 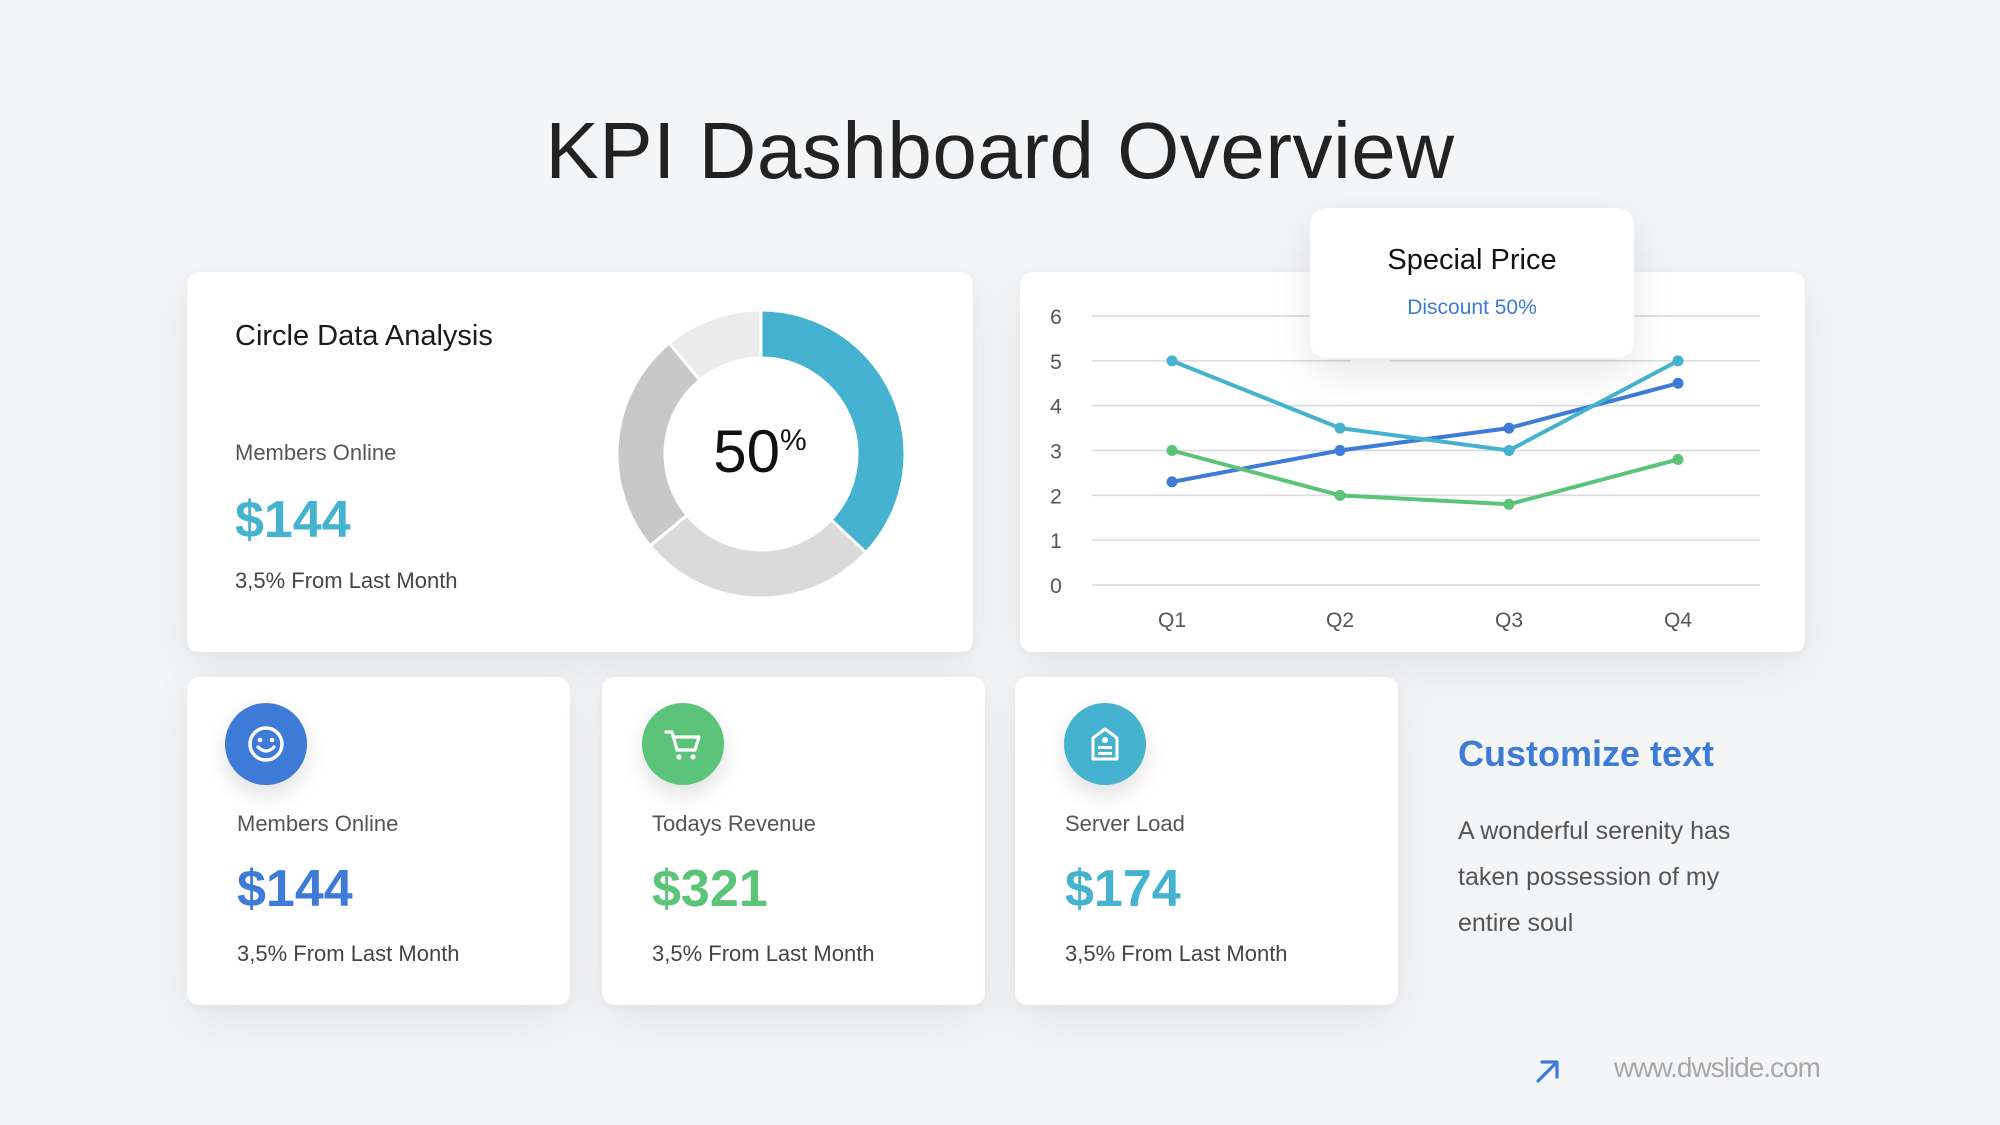 What do you see at coordinates (710, 889) in the screenshot?
I see `stat-value: $321` at bounding box center [710, 889].